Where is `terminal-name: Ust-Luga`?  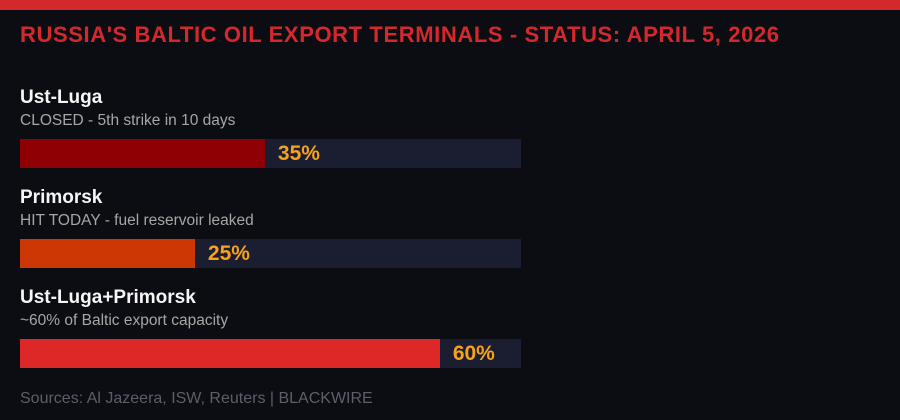 terminal-name: Ust-Luga is located at coordinates (61, 97).